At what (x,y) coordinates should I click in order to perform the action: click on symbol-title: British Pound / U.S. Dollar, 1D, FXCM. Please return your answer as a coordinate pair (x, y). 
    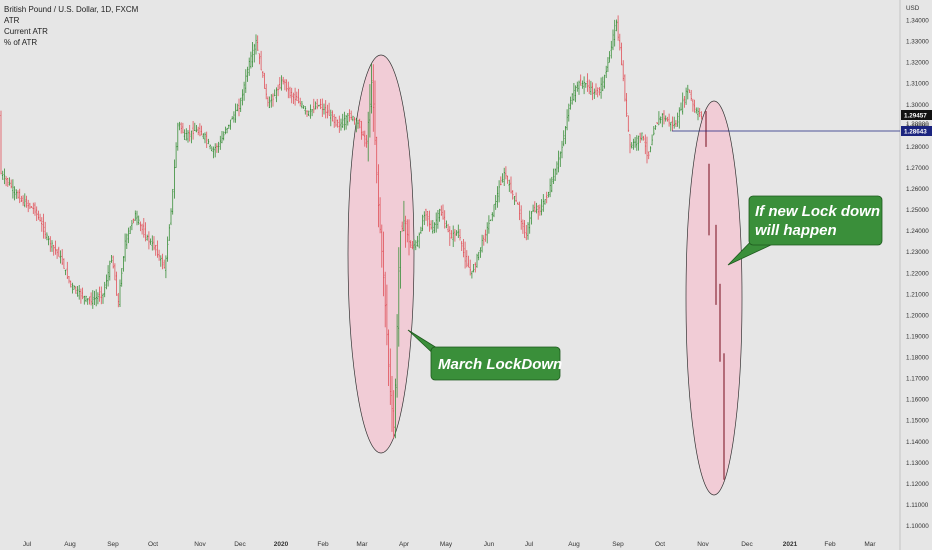
    Looking at the image, I should click on (71, 9).